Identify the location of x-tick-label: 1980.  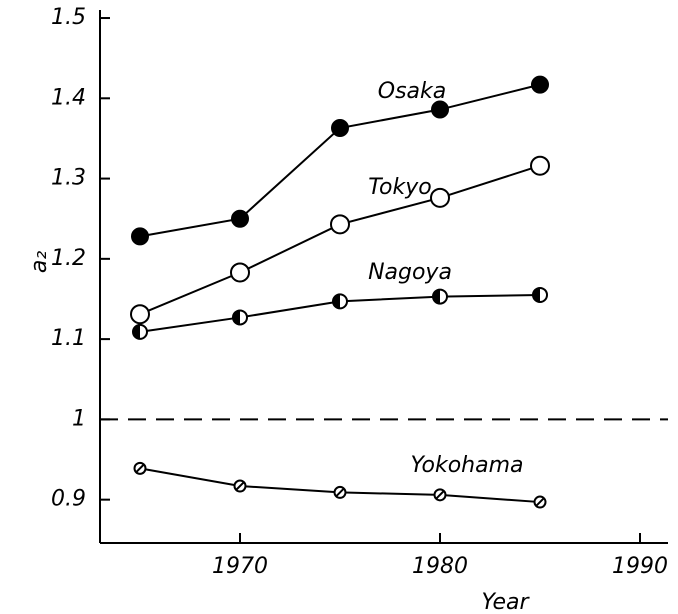
(440, 566).